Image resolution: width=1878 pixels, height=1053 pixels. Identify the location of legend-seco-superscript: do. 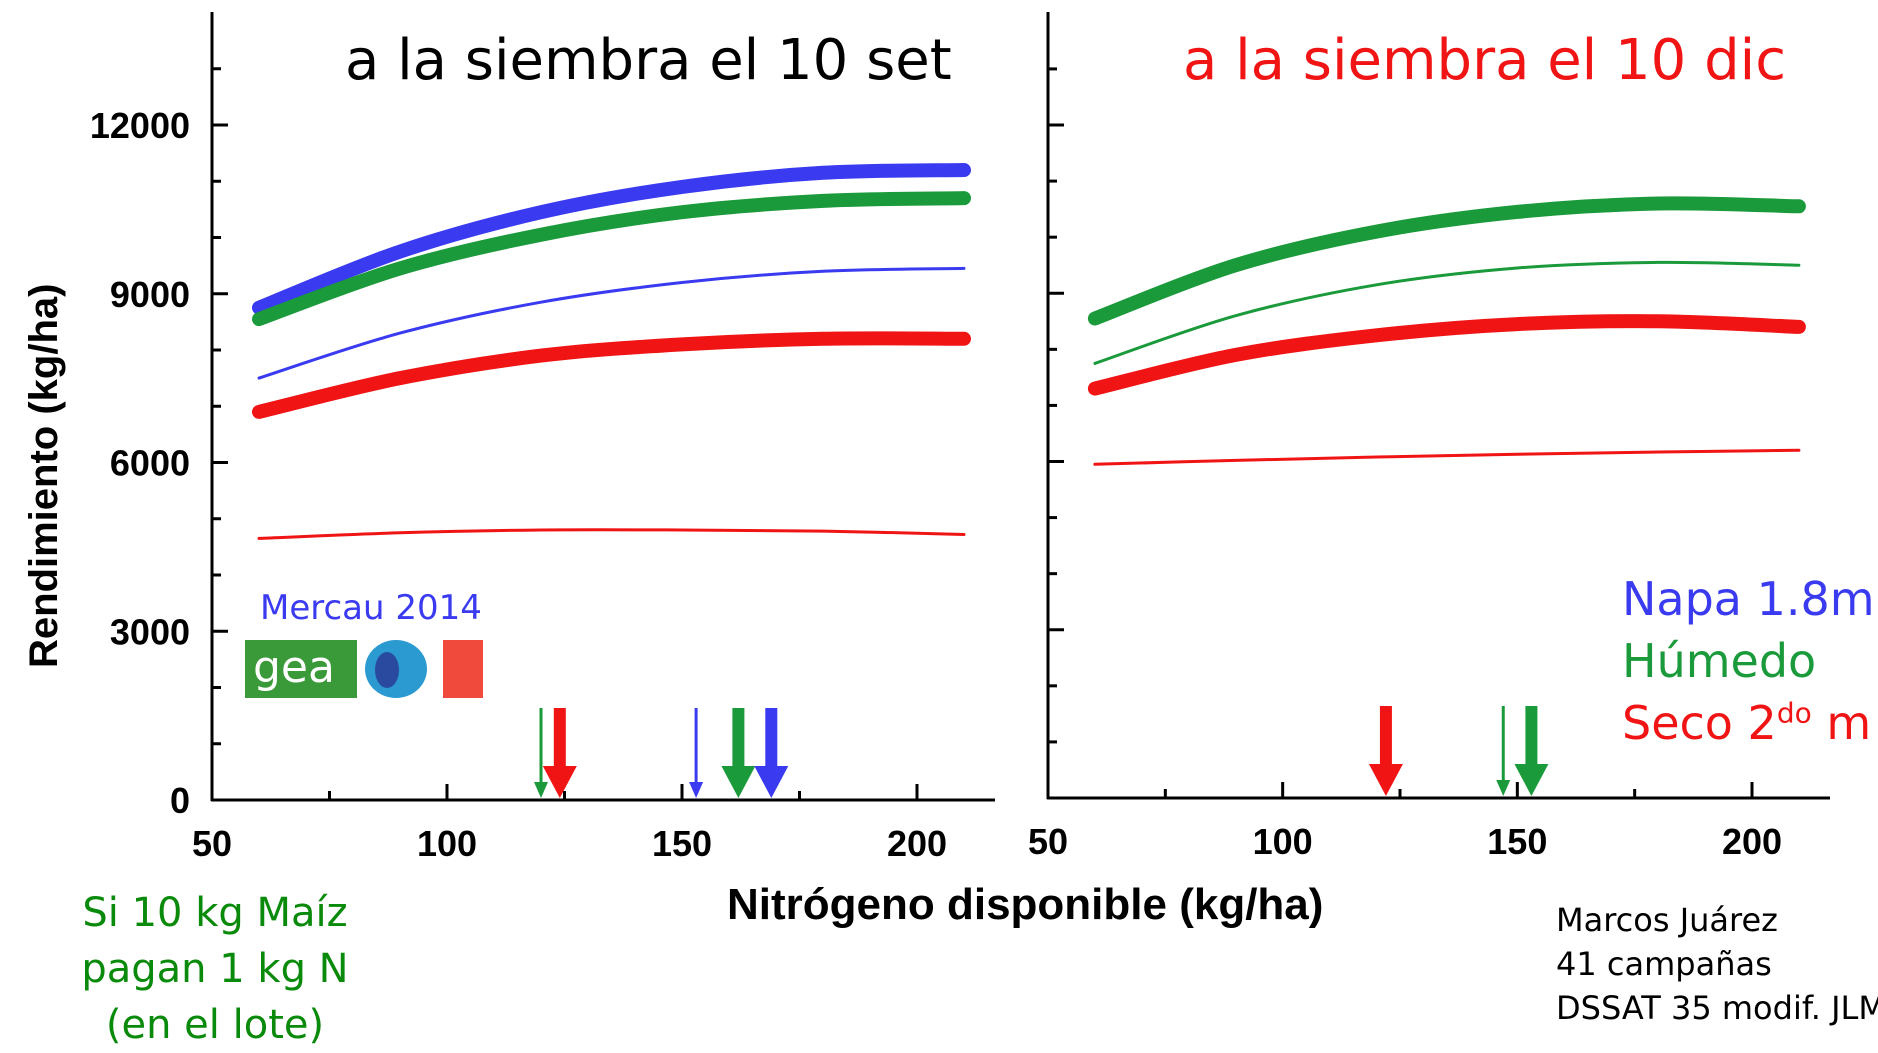
(1794, 713).